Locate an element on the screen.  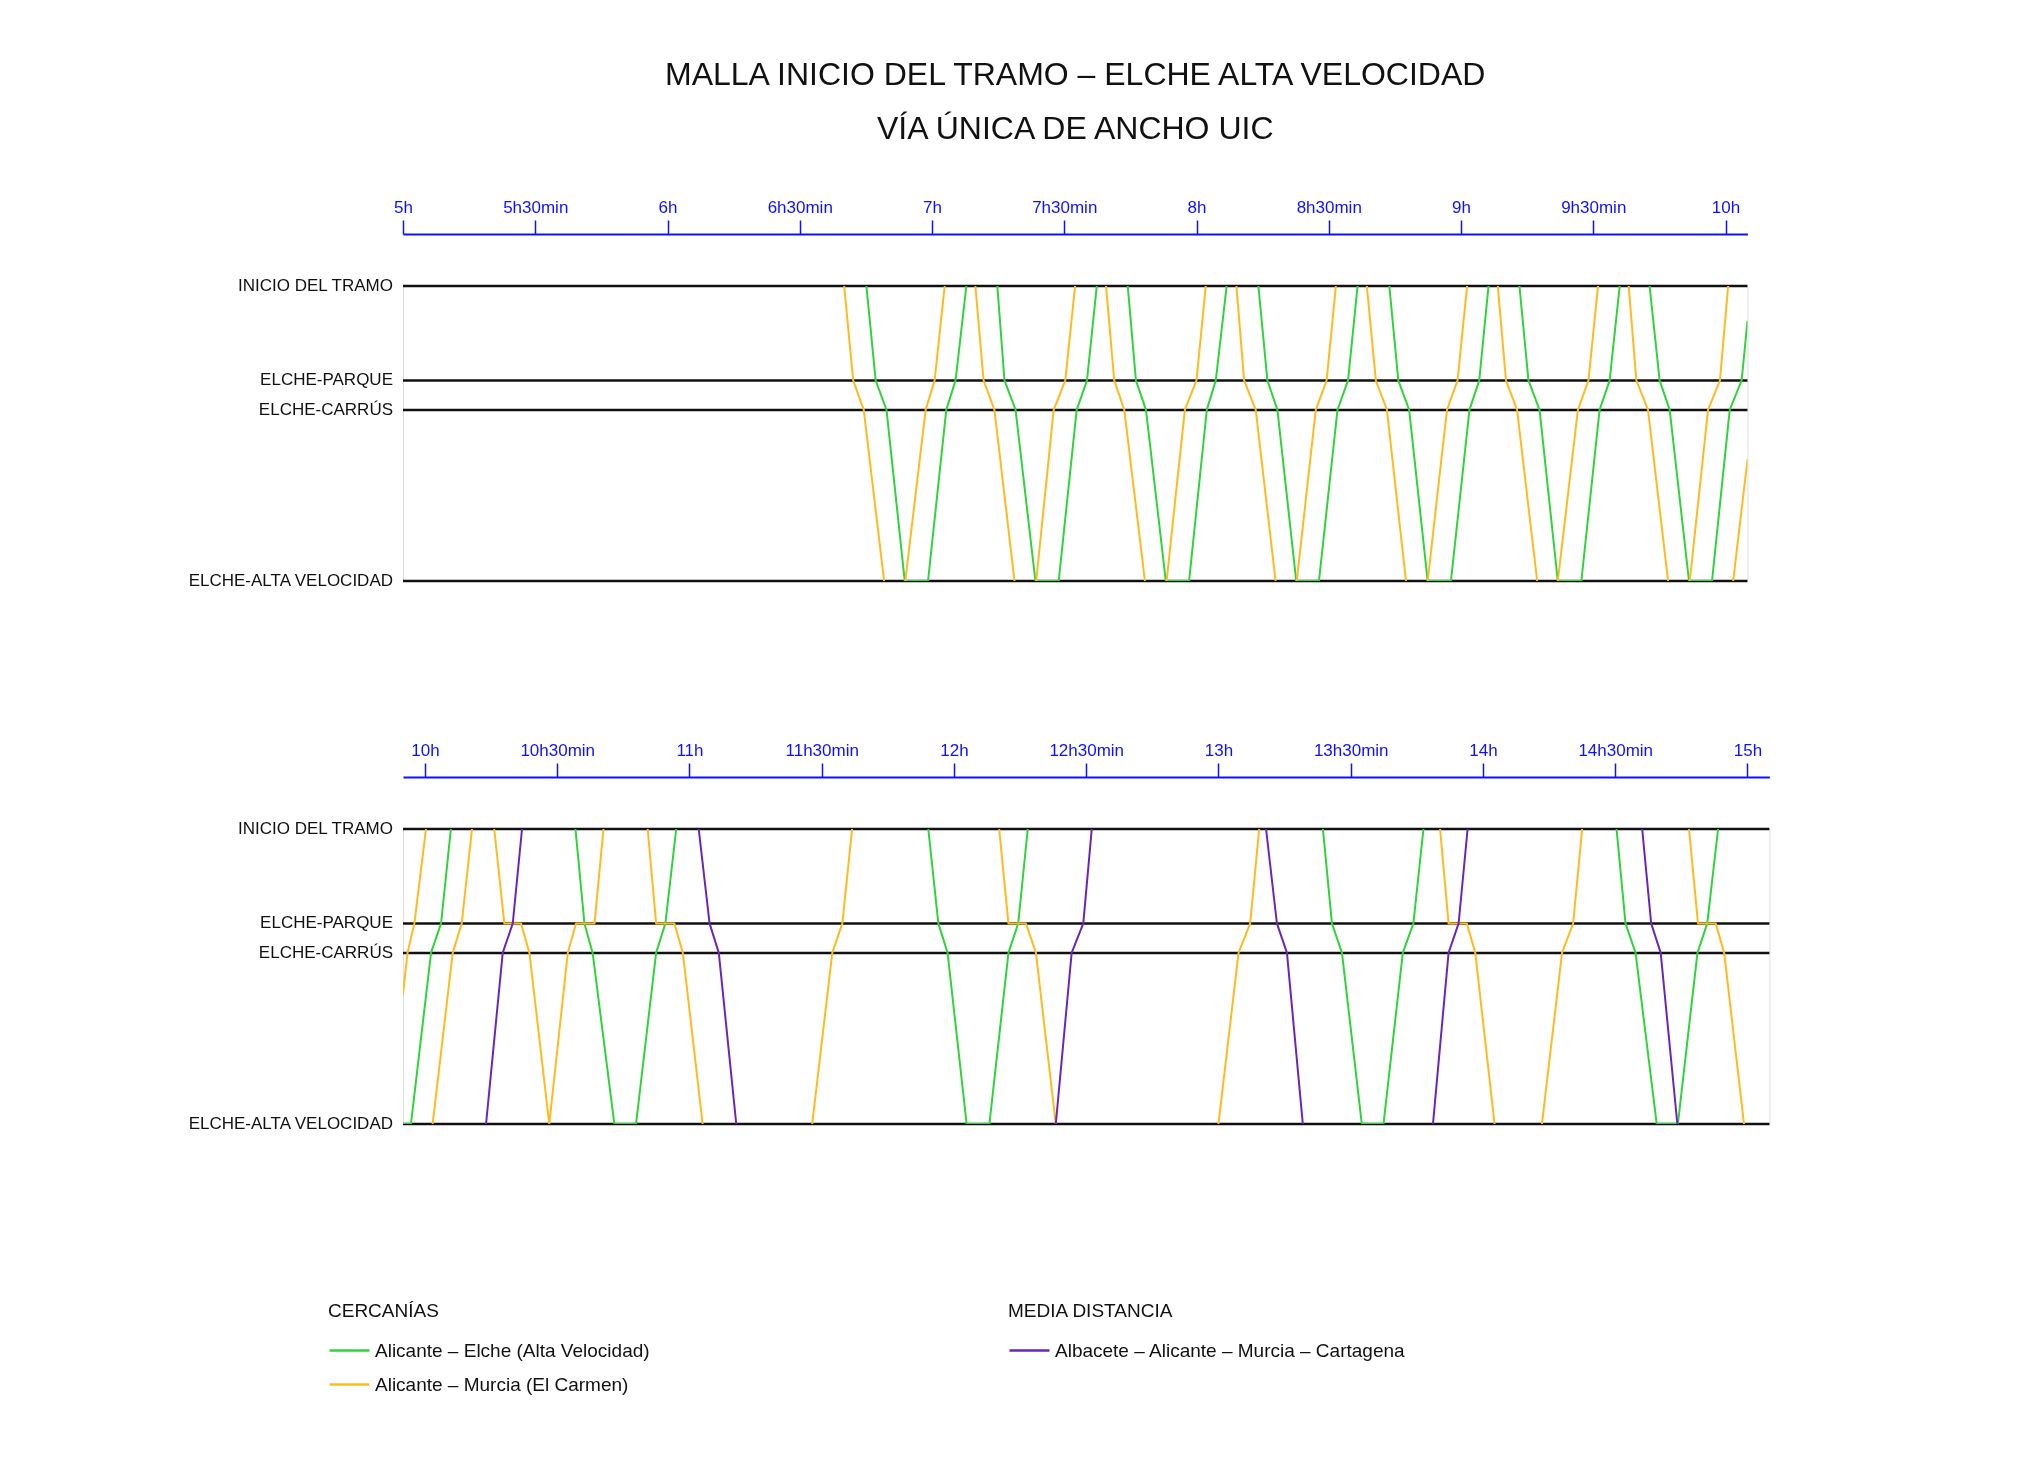
chart-title: MALLA INICIO DEL TRAMO – ELCHE ALTA VELOCIDAD is located at coordinates (1075, 74).